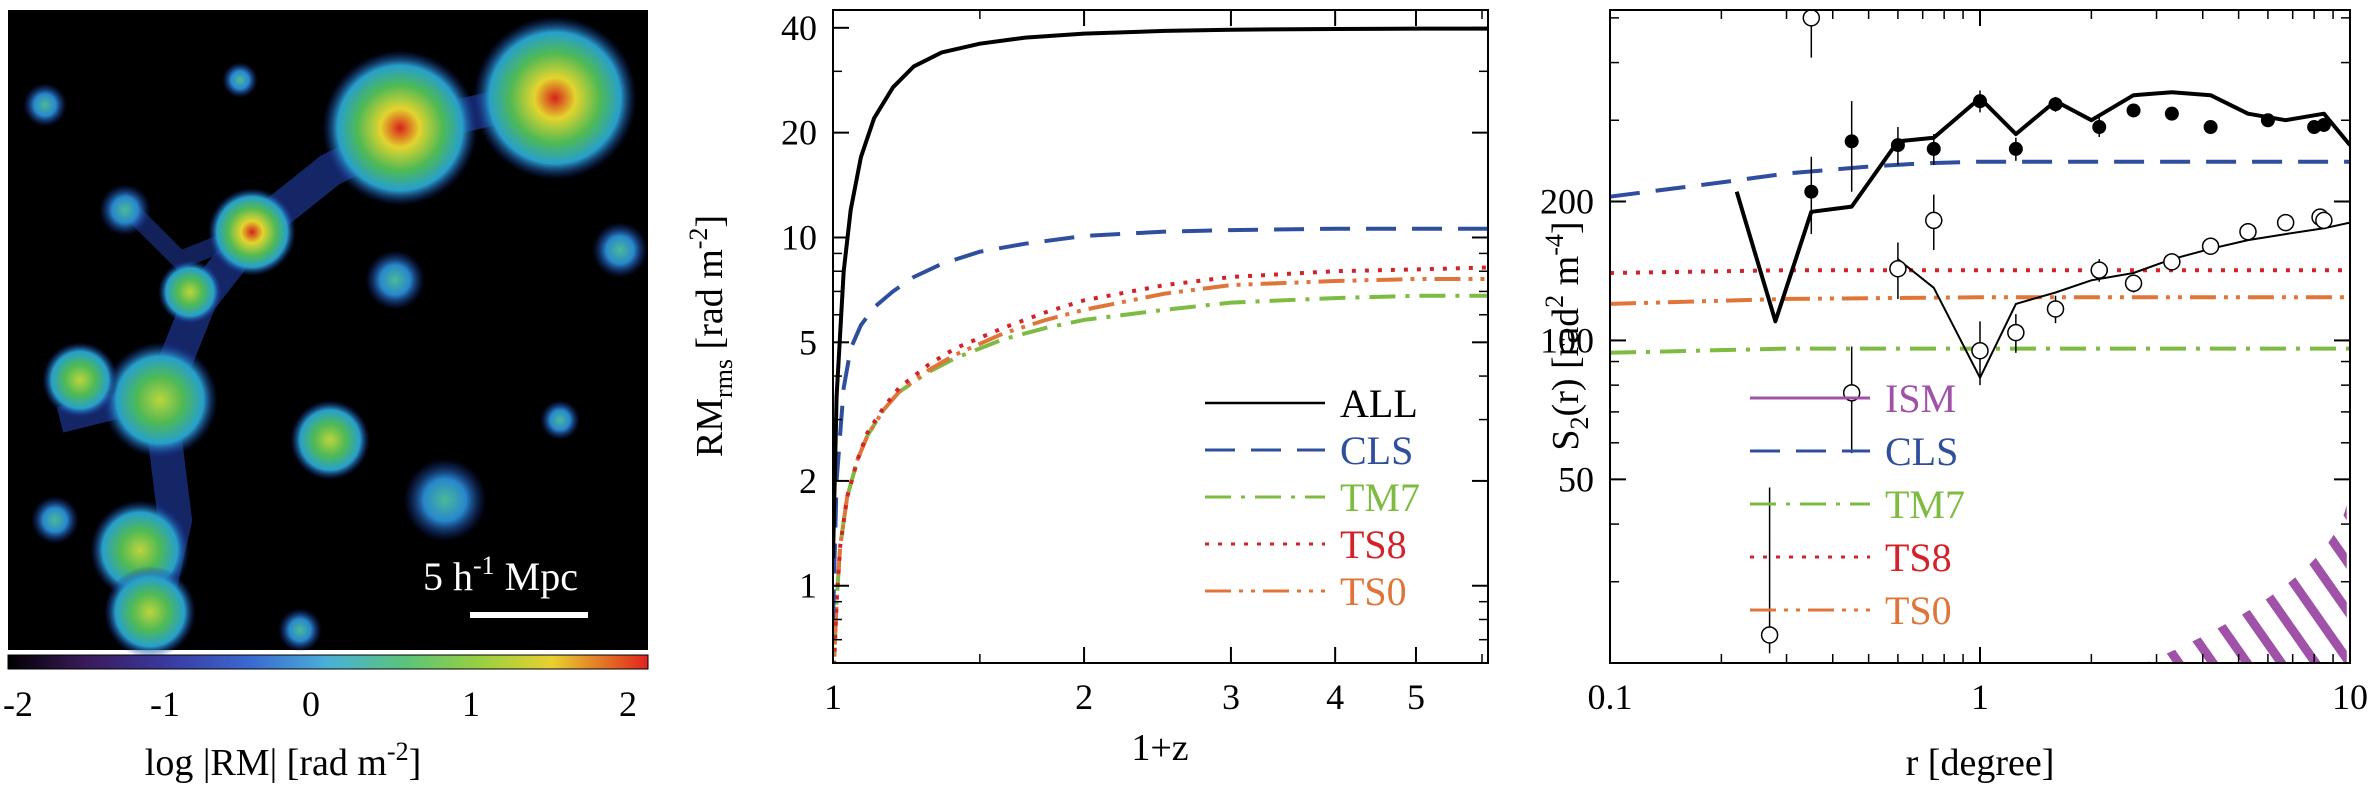  What do you see at coordinates (165, 704) in the screenshot?
I see `colorbar-tick: -1` at bounding box center [165, 704].